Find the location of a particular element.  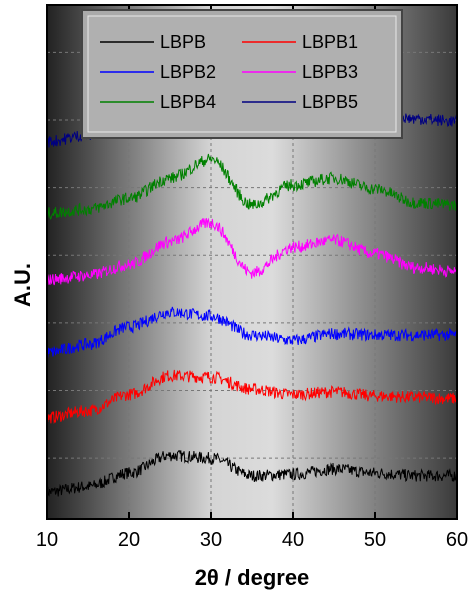

series-lbpb3 is located at coordinates (252, 251).